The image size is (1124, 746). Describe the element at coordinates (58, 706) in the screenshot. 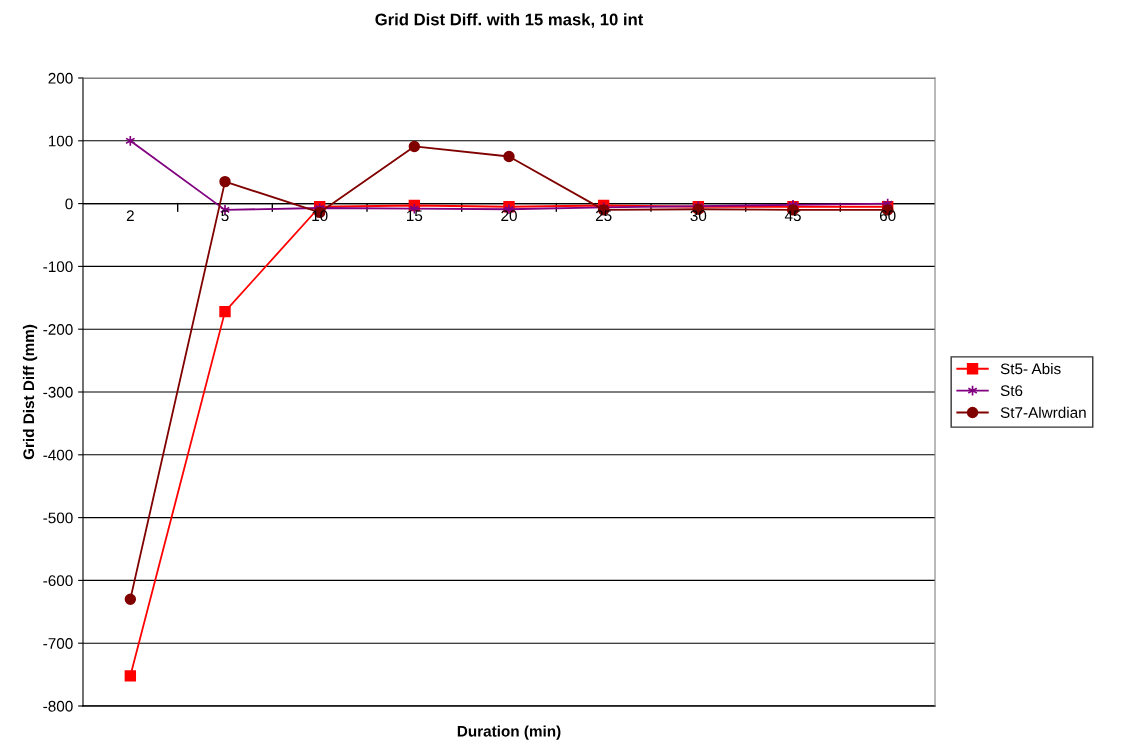

I see `y-tick-label: -800` at that location.